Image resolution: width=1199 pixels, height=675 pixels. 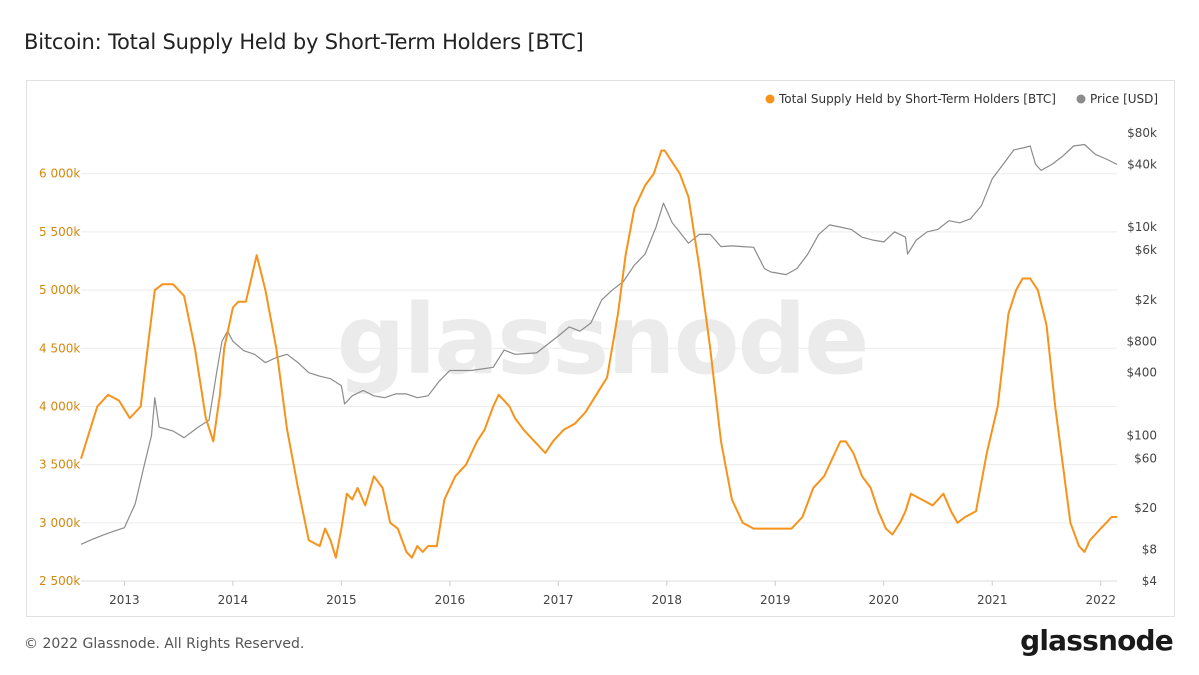 I want to click on legend-label-price: Price [USD], so click(x=1124, y=99).